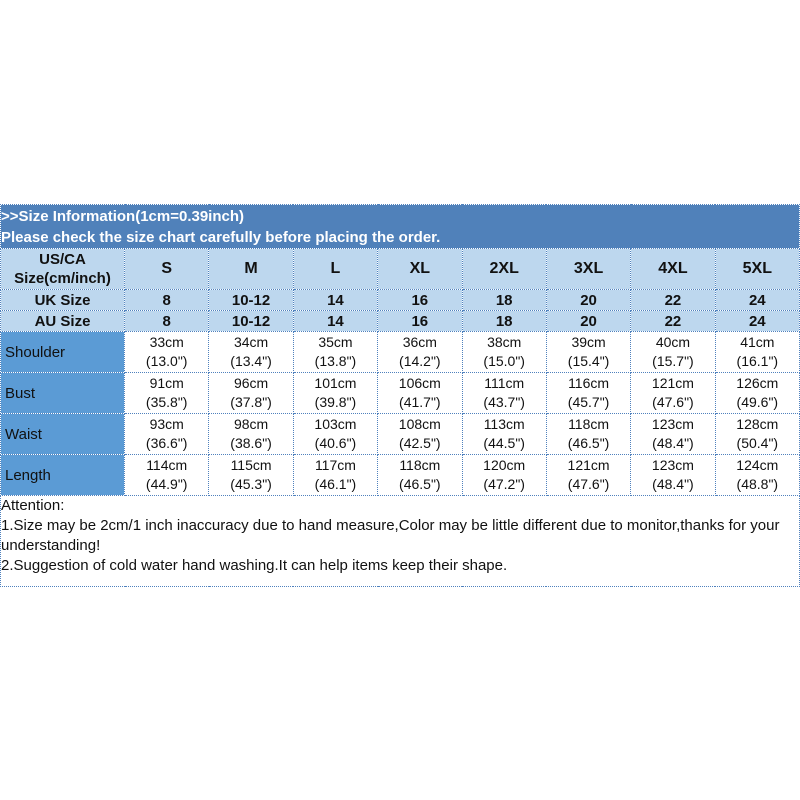 The image size is (800, 800). What do you see at coordinates (166, 352) in the screenshot?
I see `measurement-value-cell: 33cm (13.0")` at bounding box center [166, 352].